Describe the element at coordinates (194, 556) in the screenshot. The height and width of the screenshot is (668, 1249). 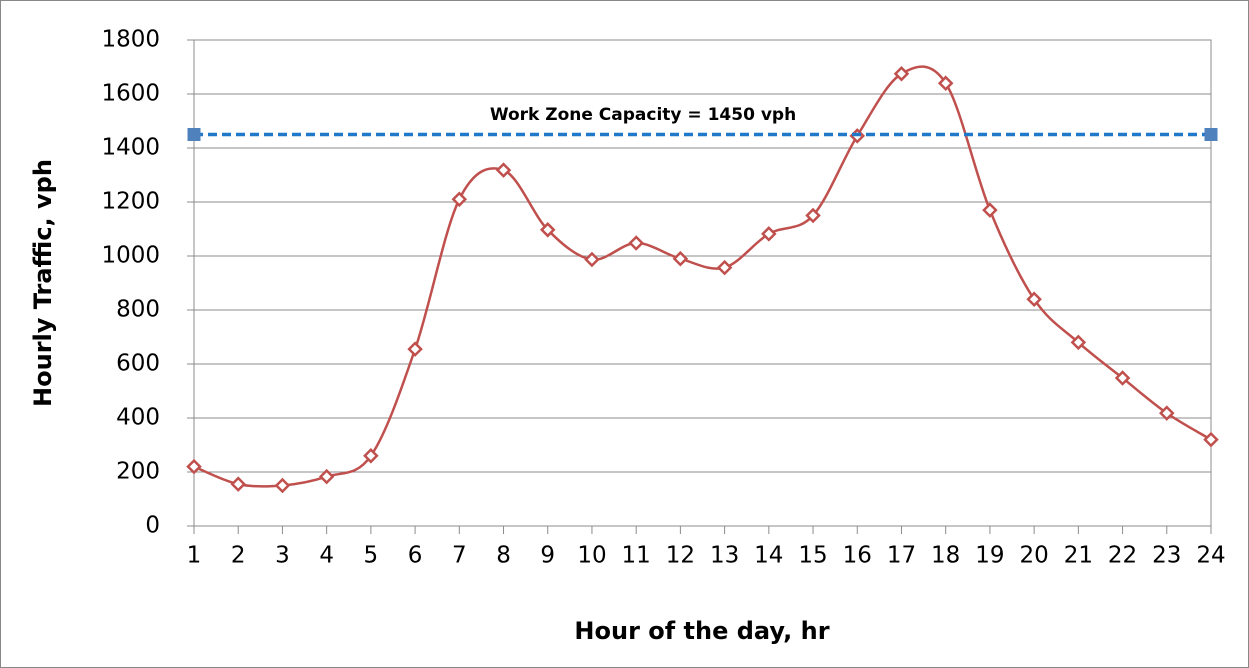
I see `x-tick-label: 1` at that location.